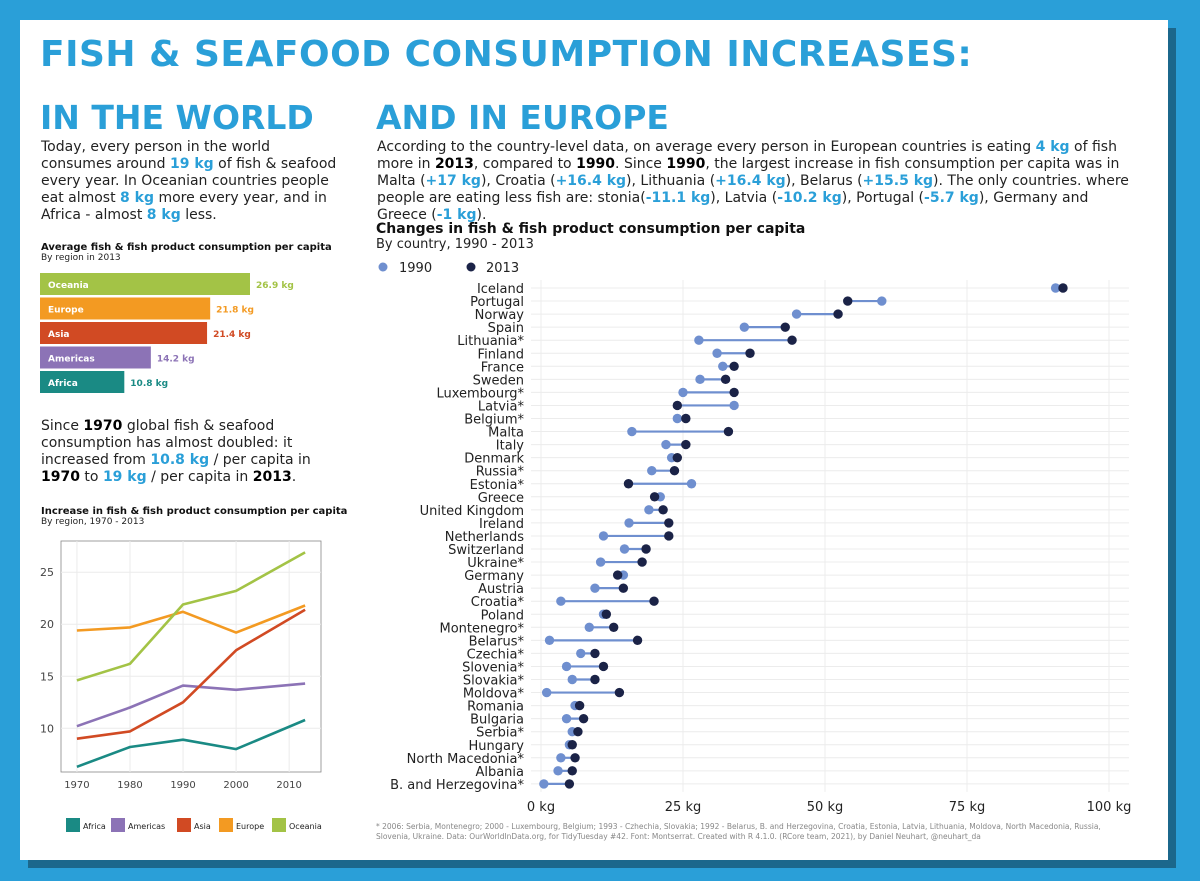 The image size is (1200, 881). Describe the element at coordinates (500, 733) in the screenshot. I see `country-label-serbia: Serbia*` at that location.